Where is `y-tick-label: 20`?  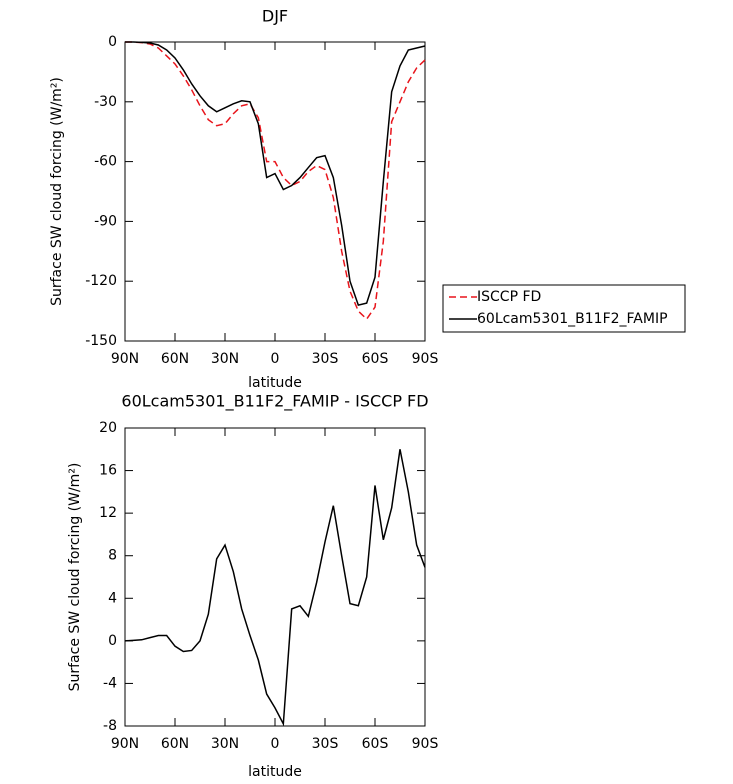 y-tick-label: 20 is located at coordinates (108, 428).